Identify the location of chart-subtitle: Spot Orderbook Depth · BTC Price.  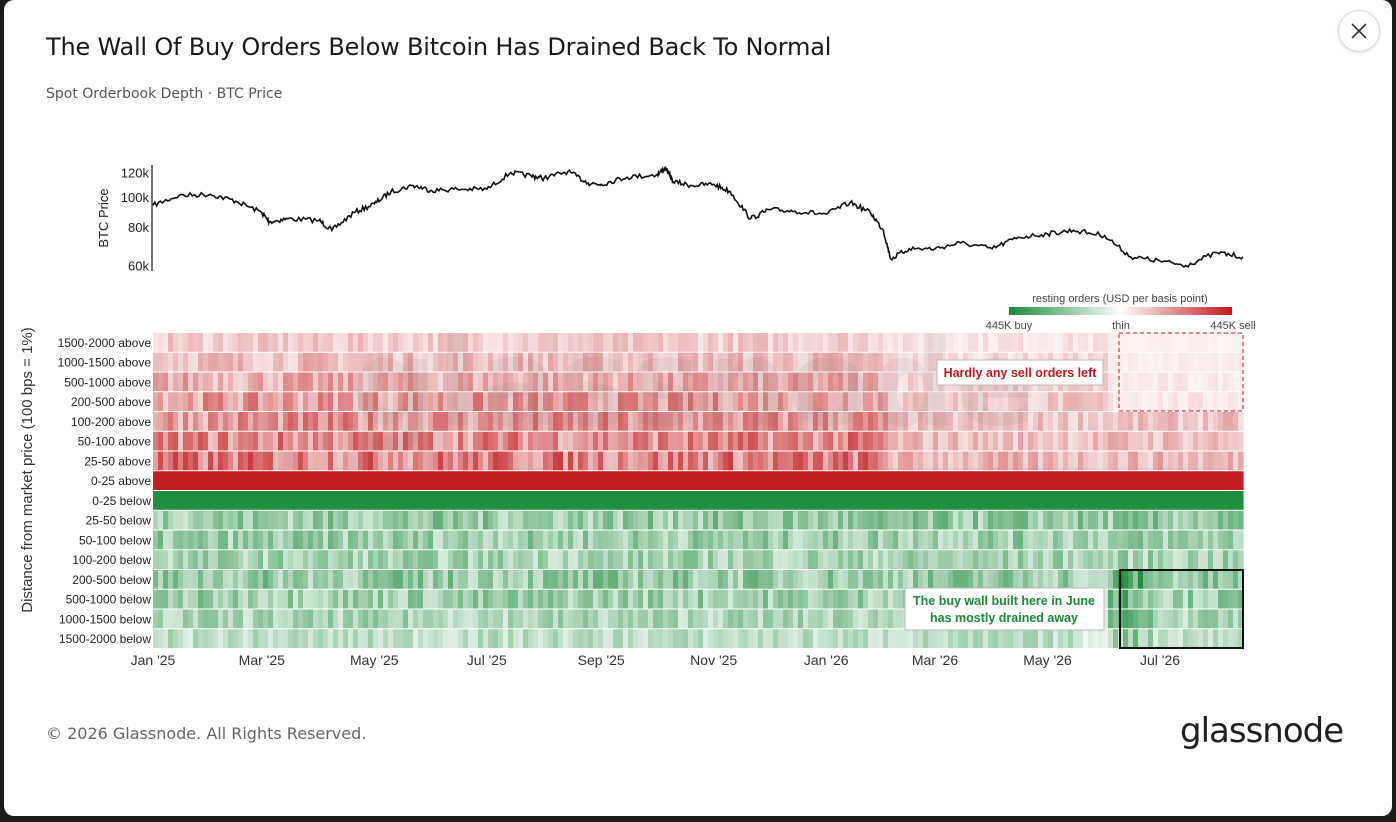
(164, 94).